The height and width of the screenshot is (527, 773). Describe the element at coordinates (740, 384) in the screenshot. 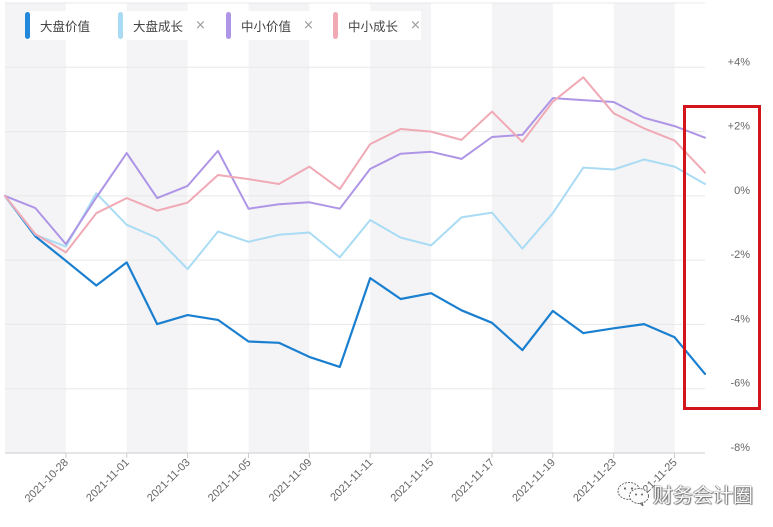

I see `y-tick-label: -6%` at that location.